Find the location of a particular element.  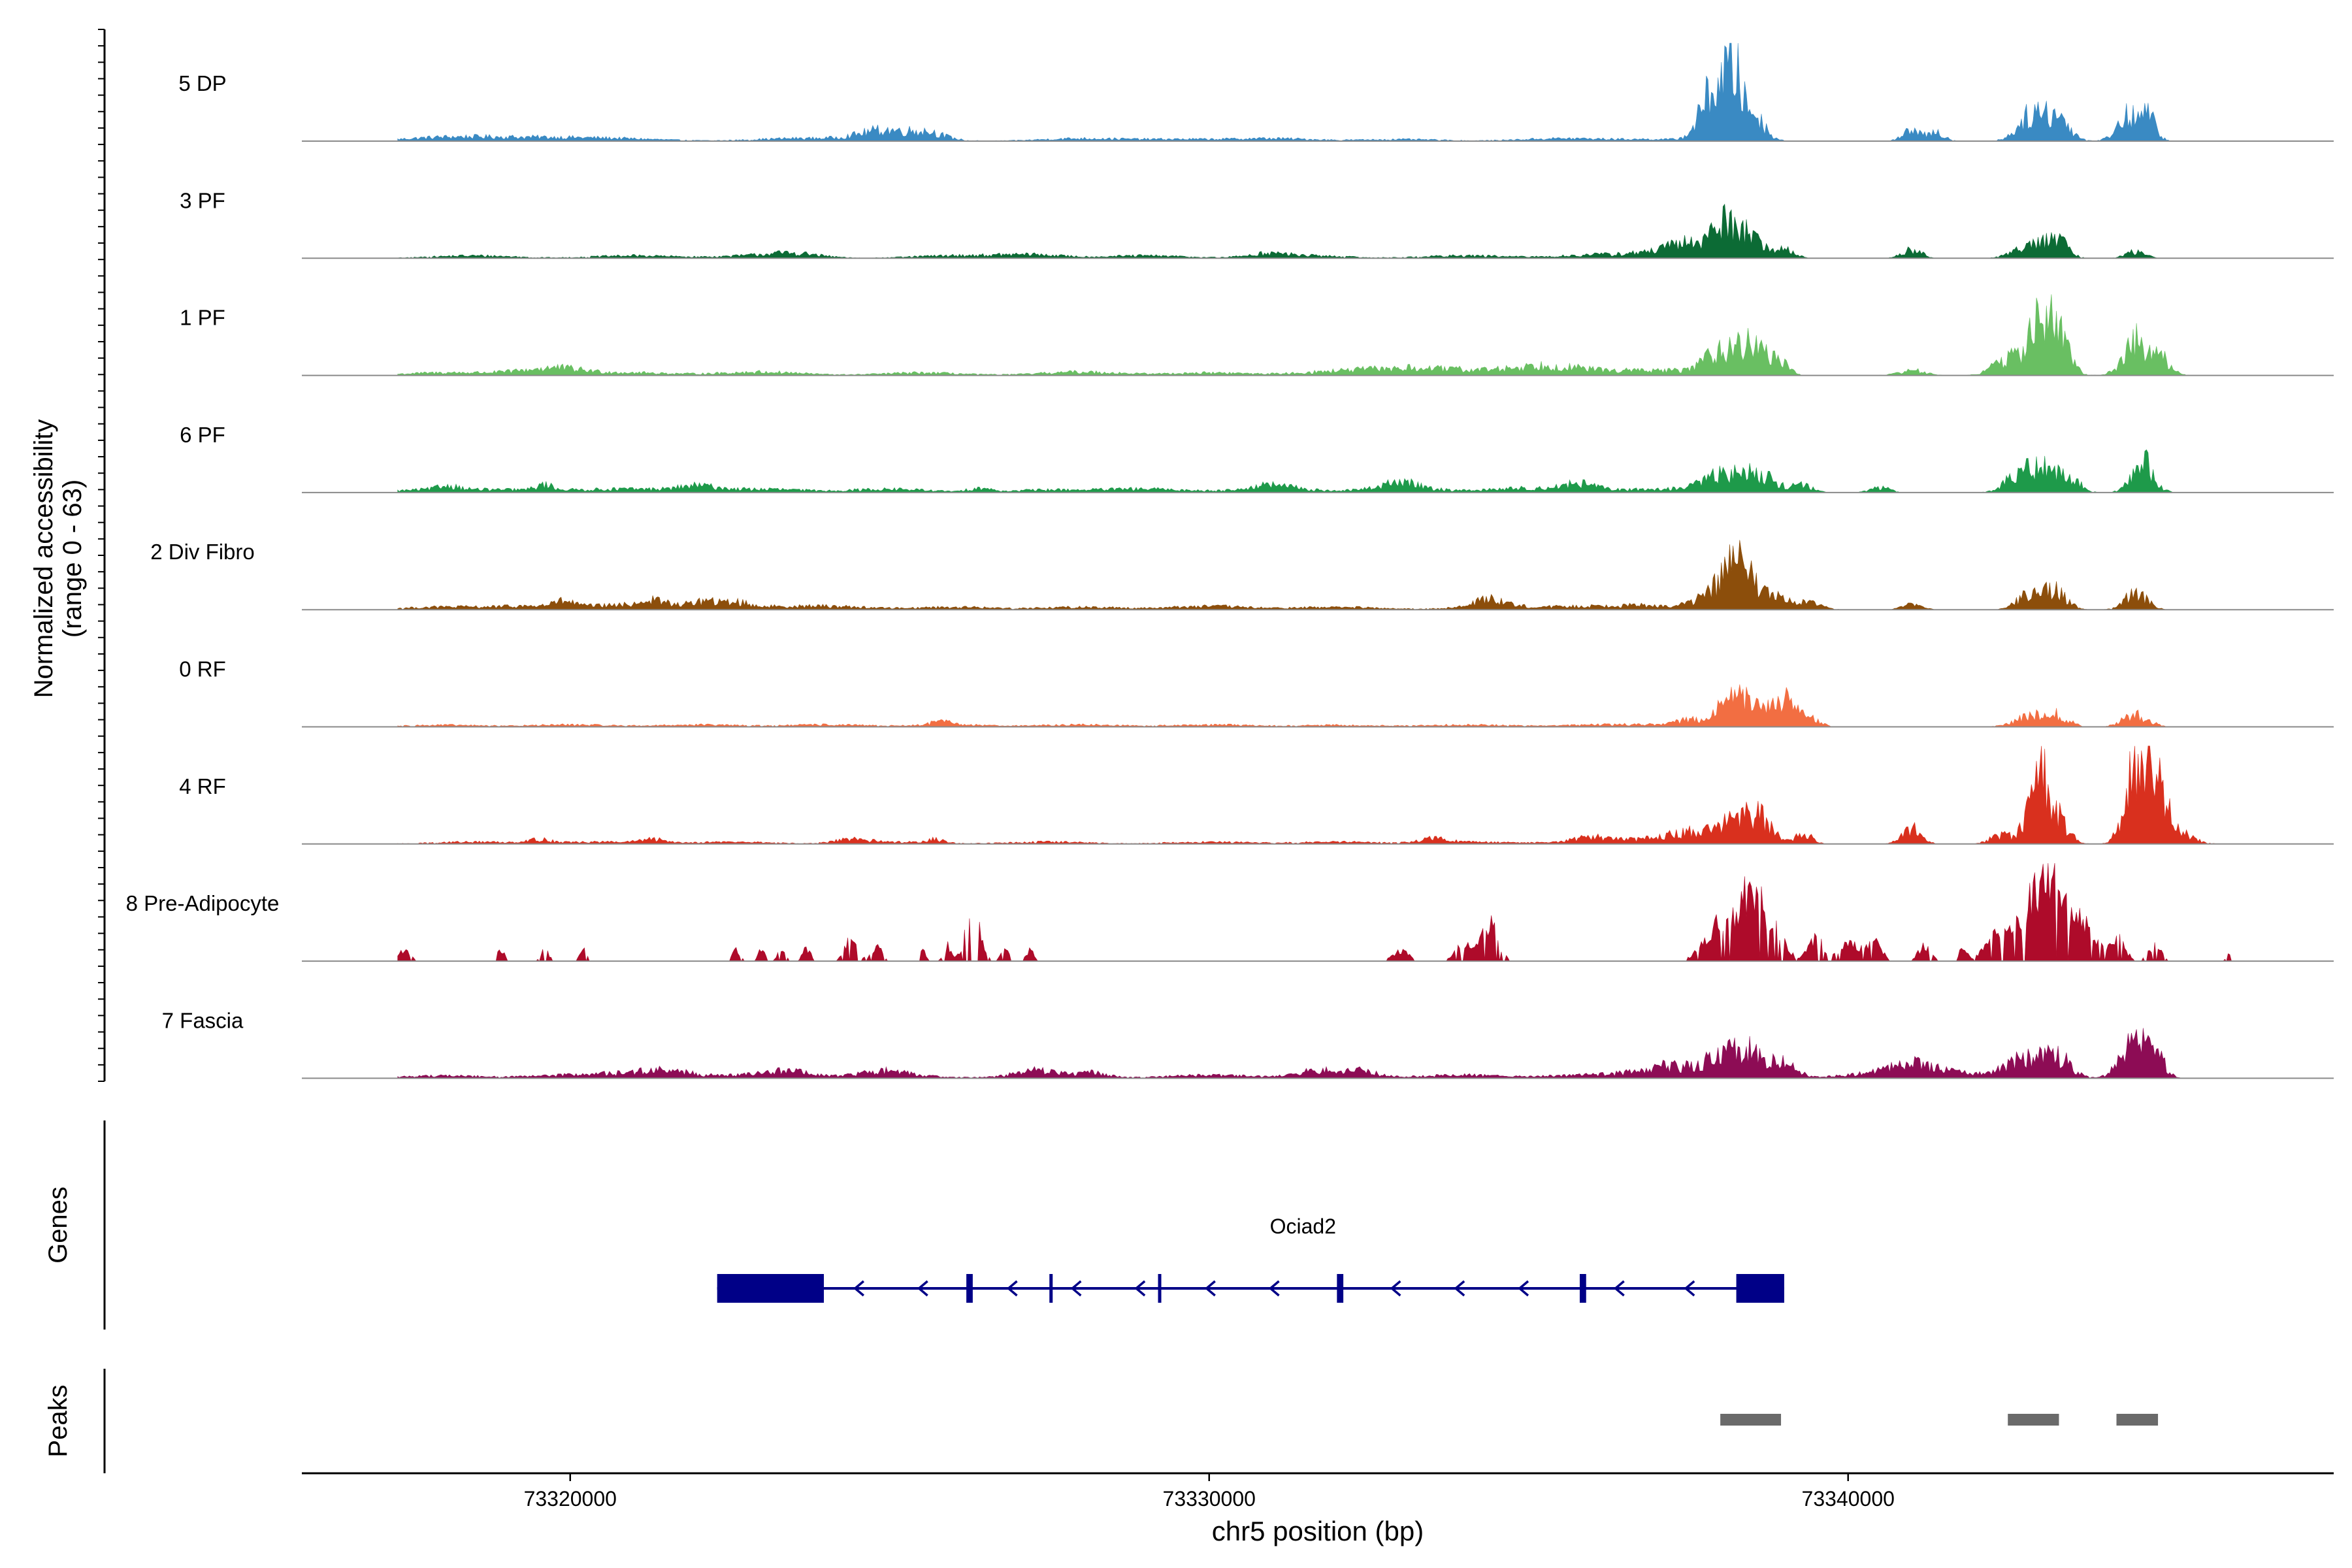

track-5-dp: 5 DP is located at coordinates (1256, 92).